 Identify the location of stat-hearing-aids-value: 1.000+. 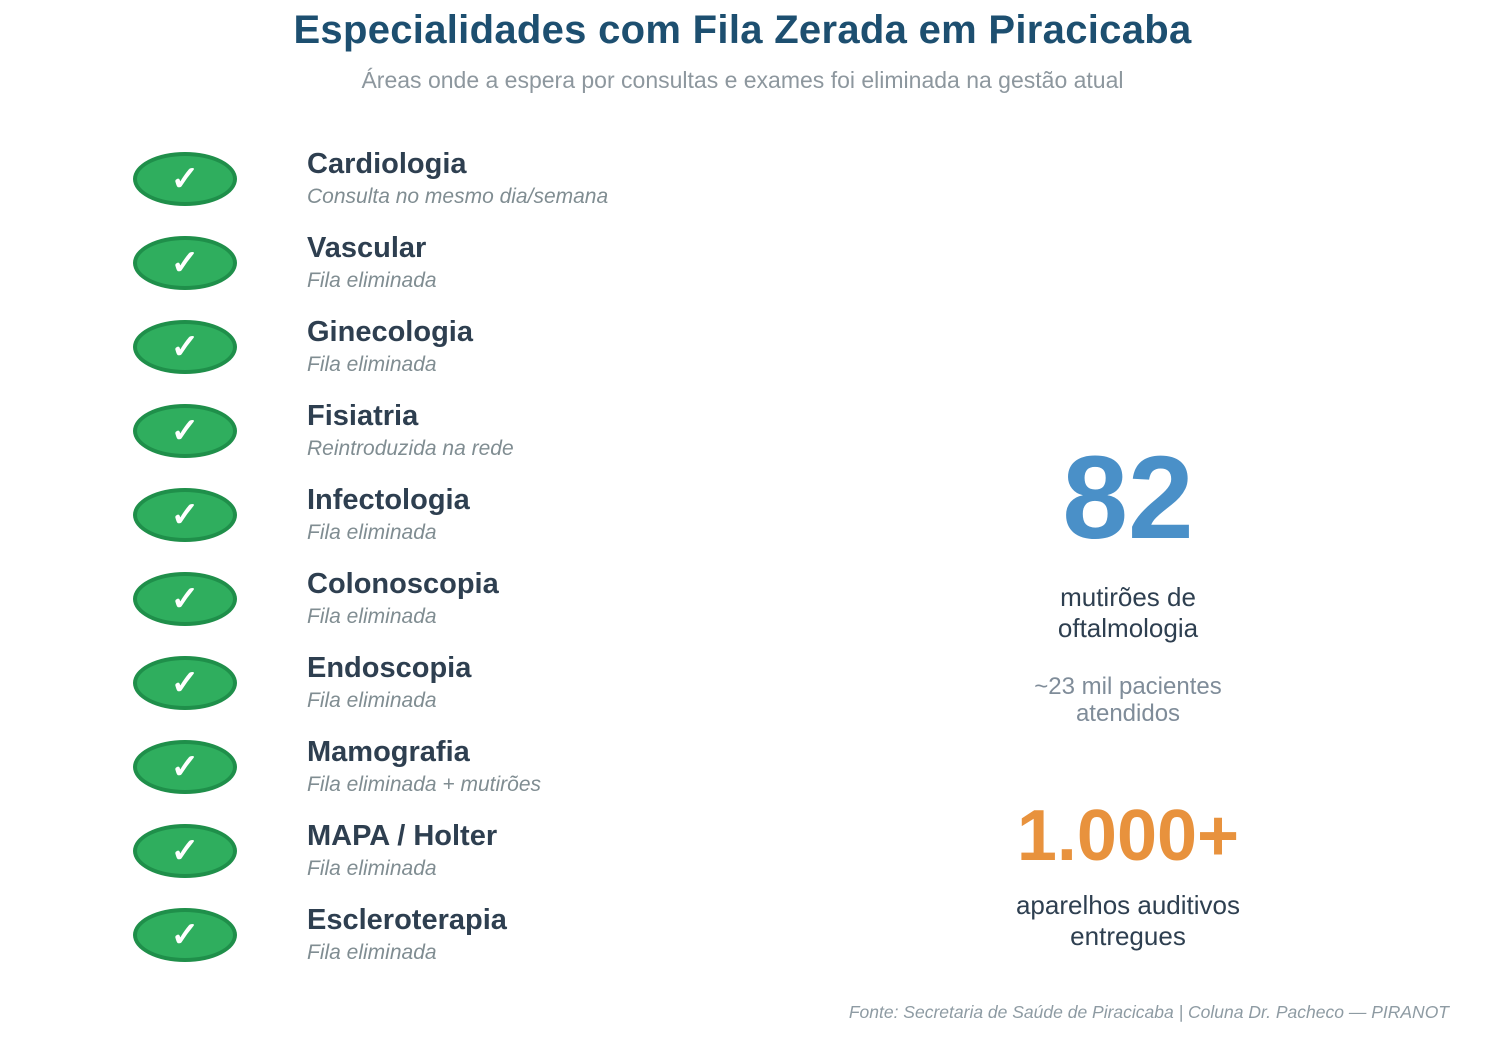
(1128, 836).